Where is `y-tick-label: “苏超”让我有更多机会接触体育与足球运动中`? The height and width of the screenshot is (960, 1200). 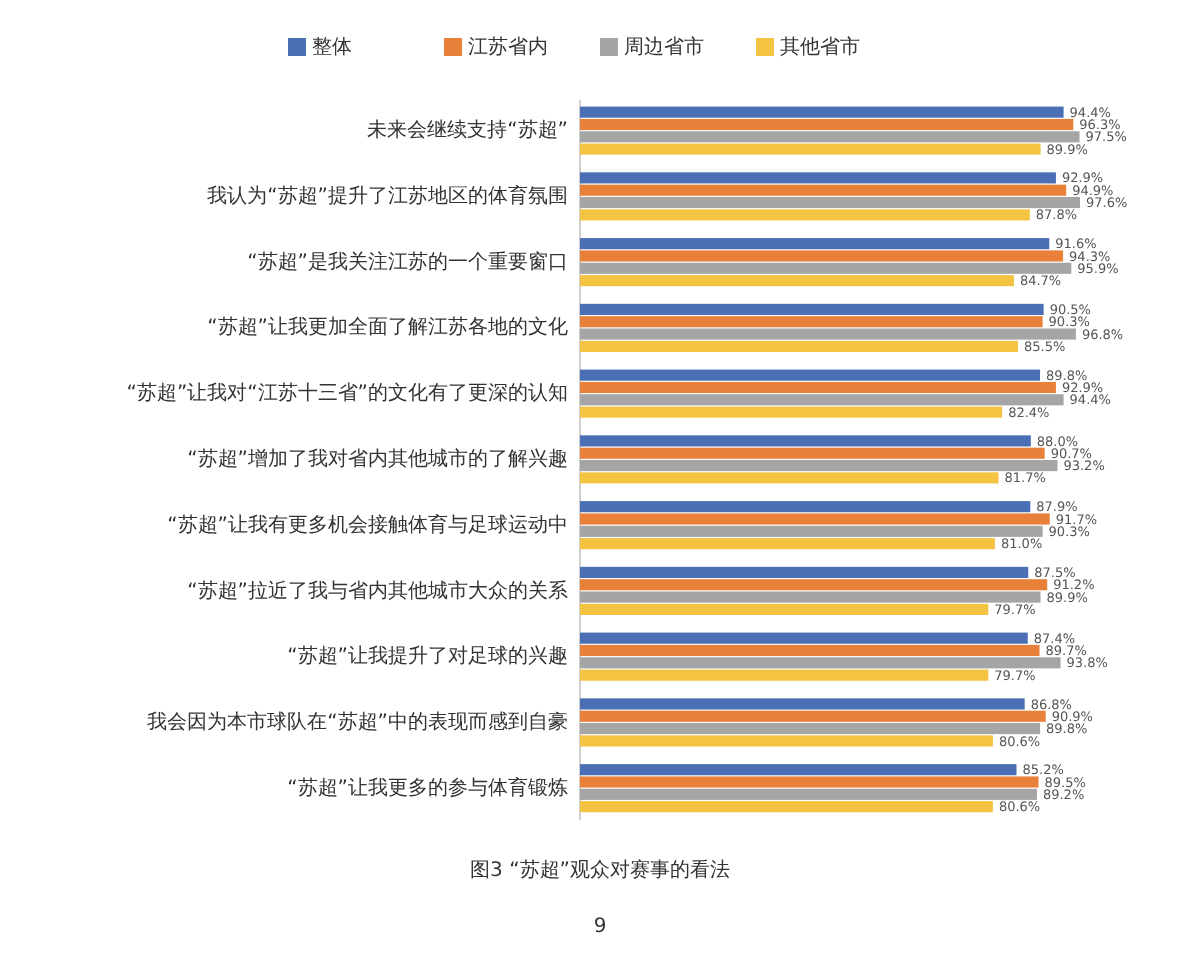
y-tick-label: “苏超”让我有更多机会接触体育与足球运动中 is located at coordinates (367, 524).